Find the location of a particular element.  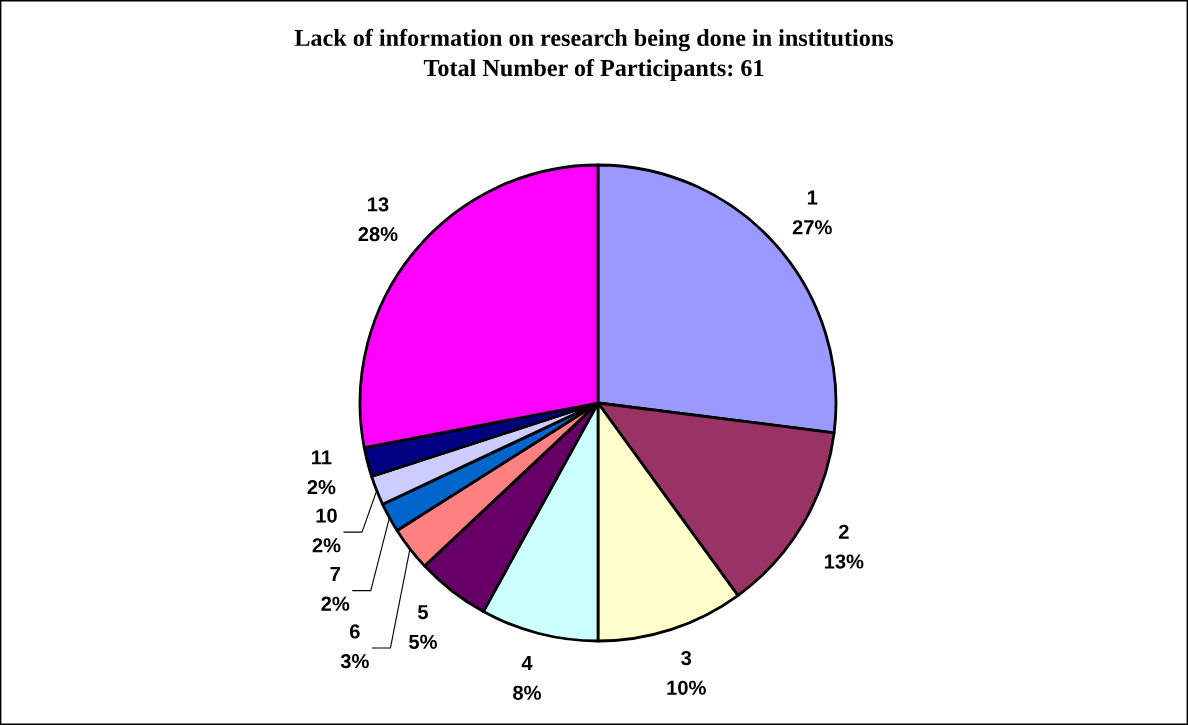

data-label: 8% is located at coordinates (527, 692).